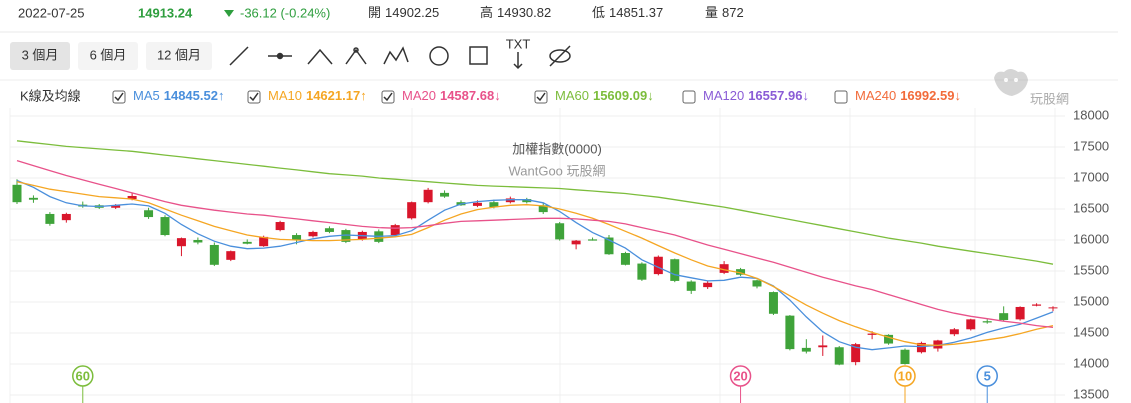  I want to click on range-button: 6 個月, so click(108, 56).